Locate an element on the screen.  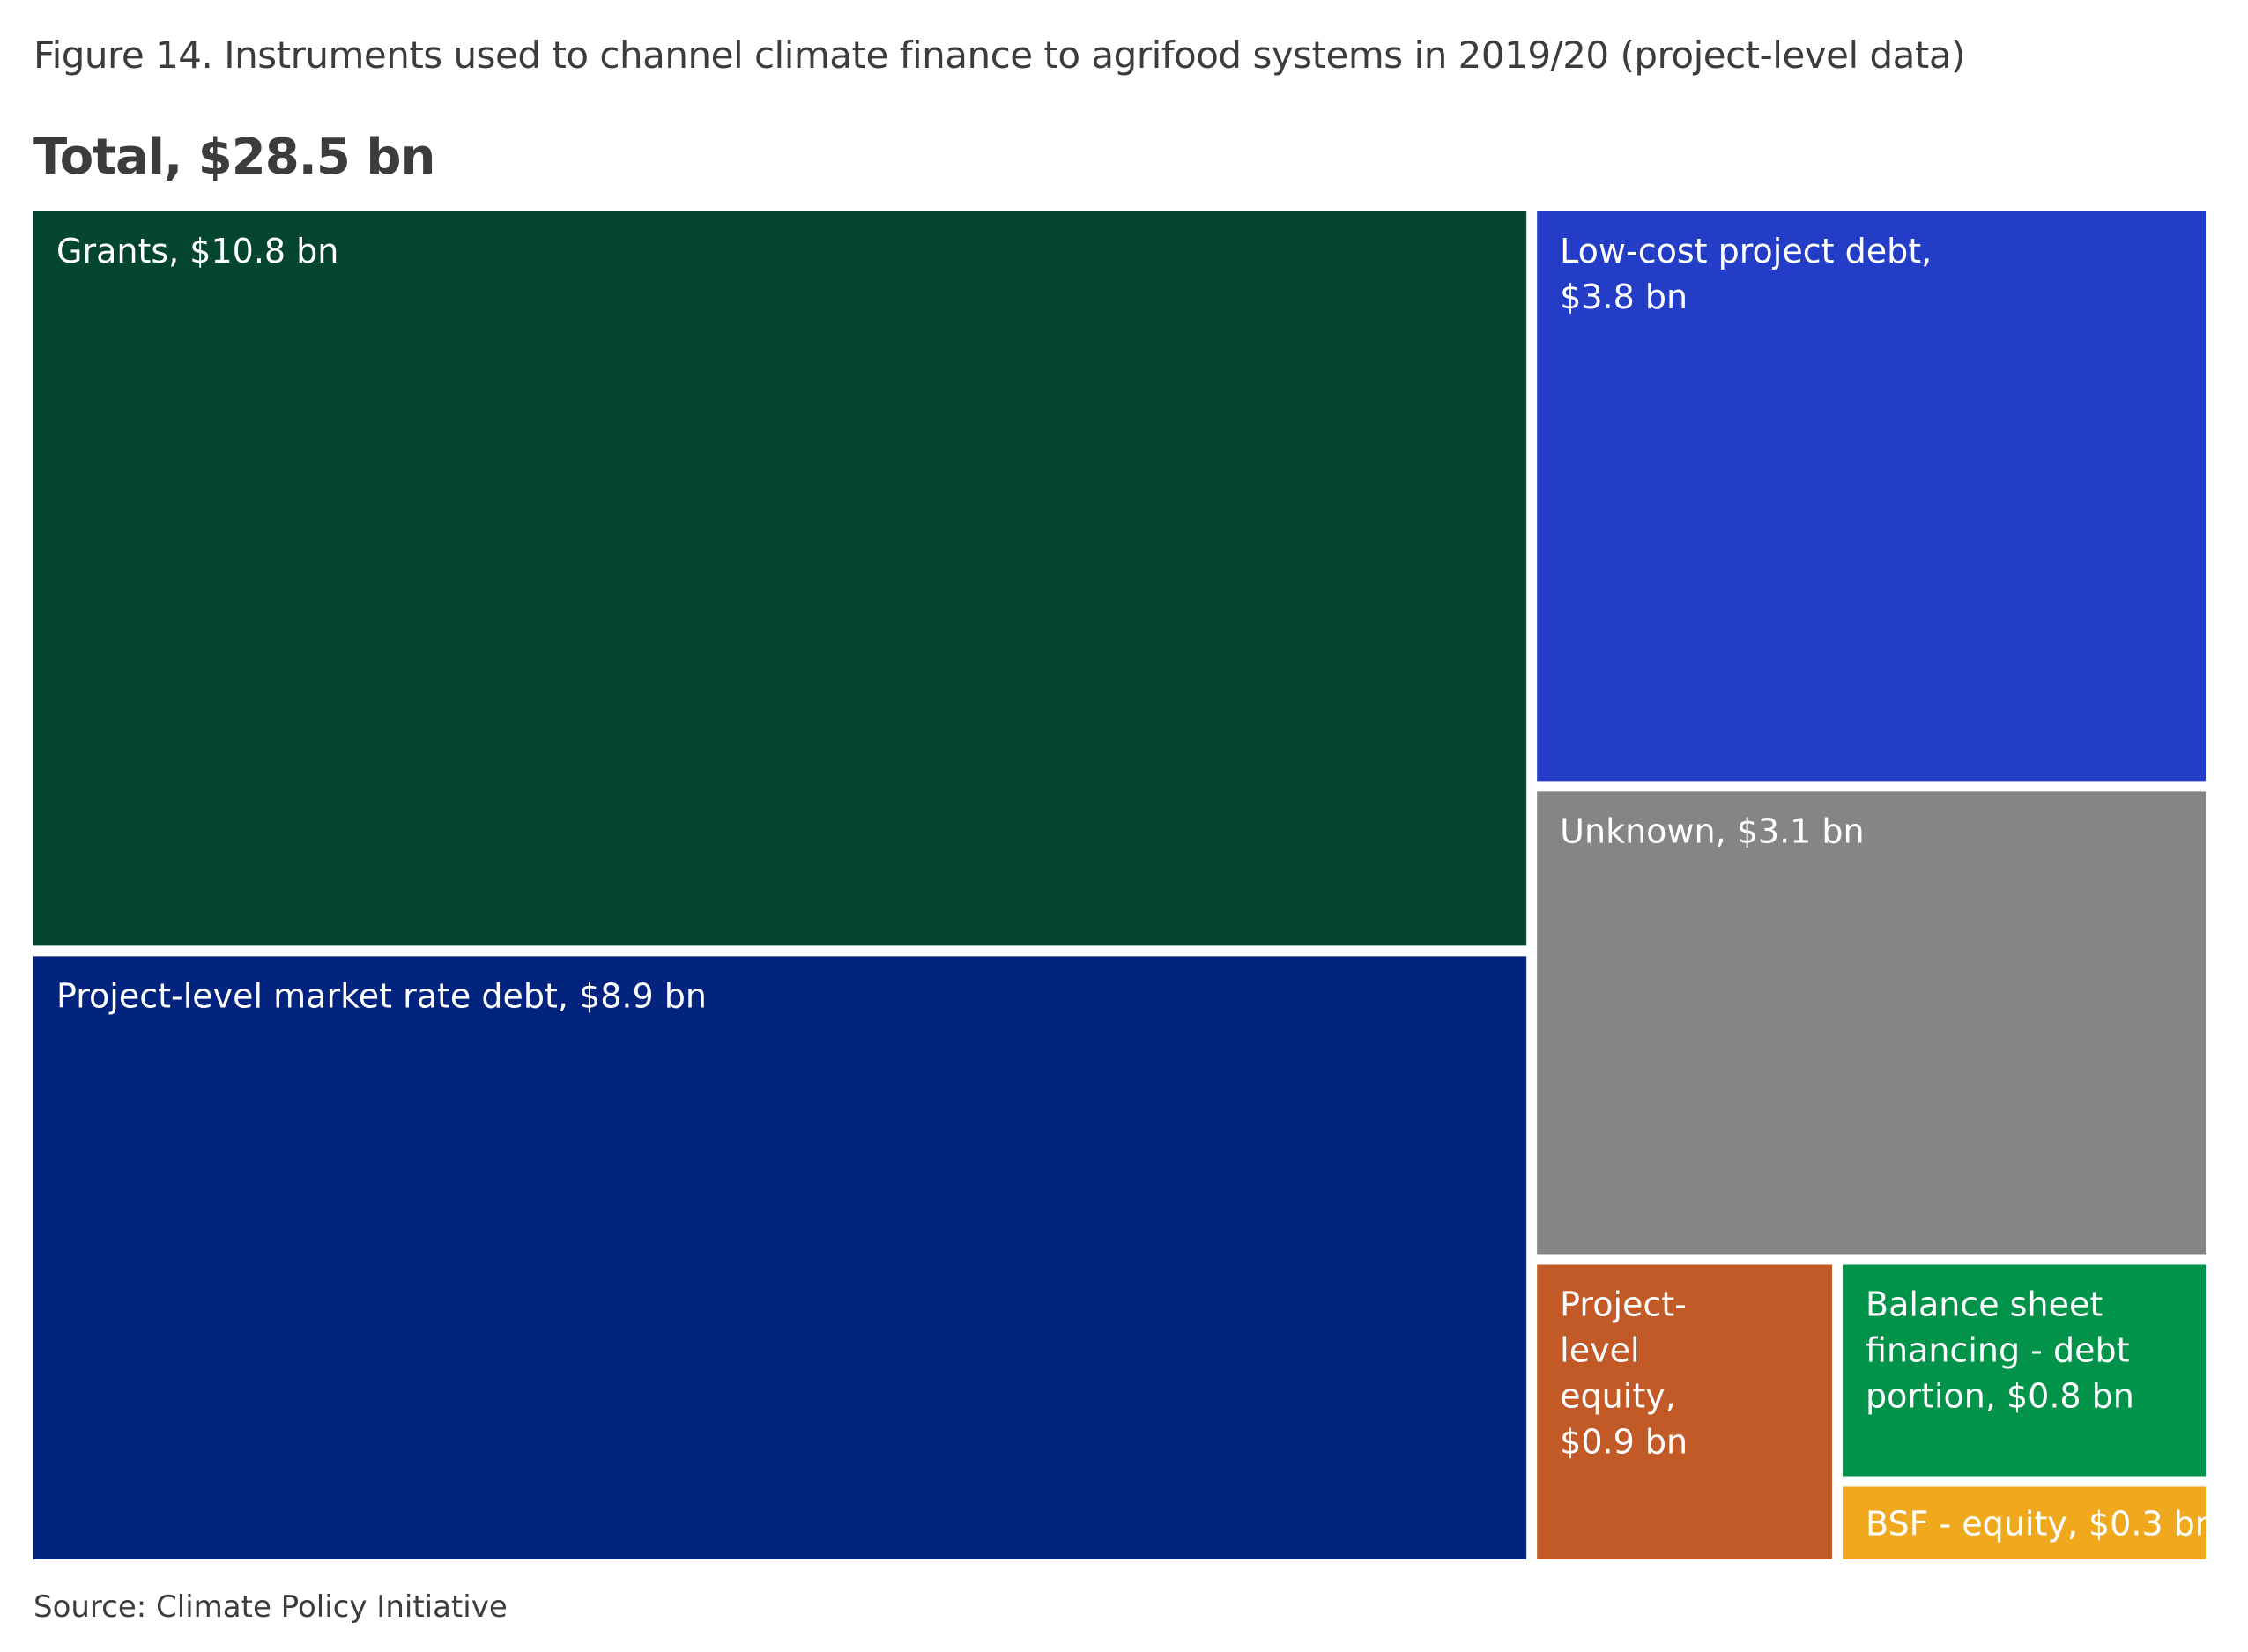
tile-label-unknown: Unknown, $3.1 bn is located at coordinates (1712, 830).